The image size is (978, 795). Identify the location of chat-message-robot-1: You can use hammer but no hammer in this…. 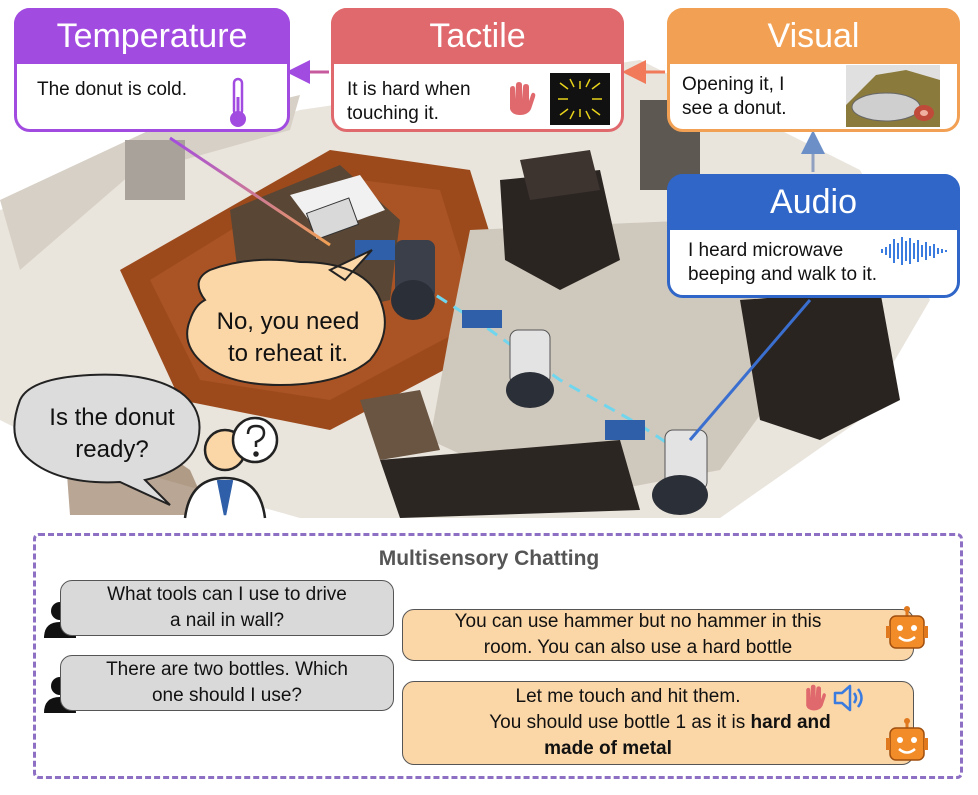
(658, 635).